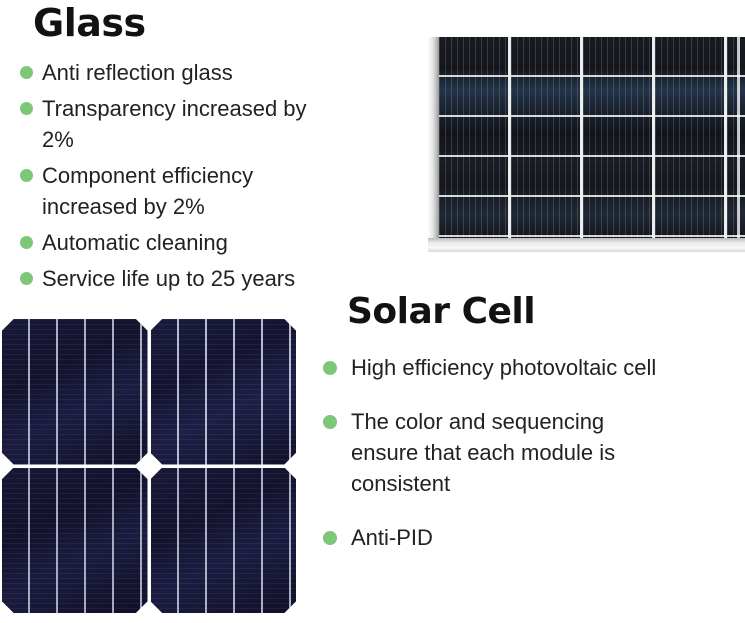 The image size is (745, 623). I want to click on solar-cell-feature-item: High efficiency photovoltaic cell, so click(499, 367).